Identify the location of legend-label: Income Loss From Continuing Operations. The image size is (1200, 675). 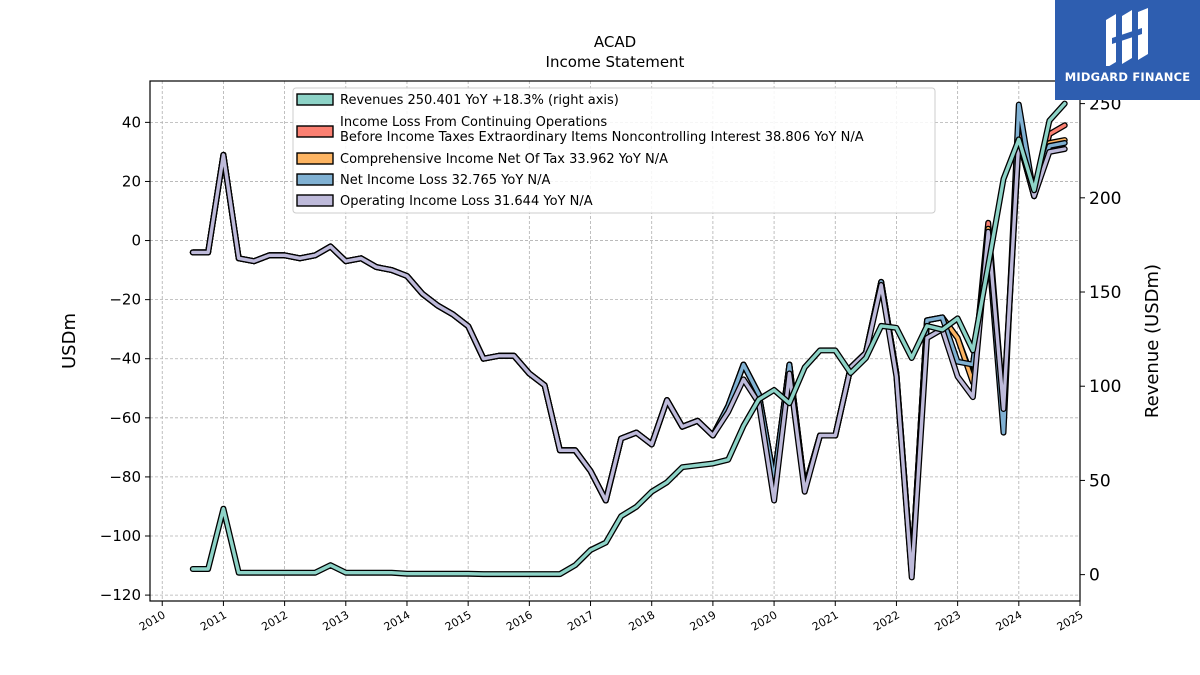
(473, 122).